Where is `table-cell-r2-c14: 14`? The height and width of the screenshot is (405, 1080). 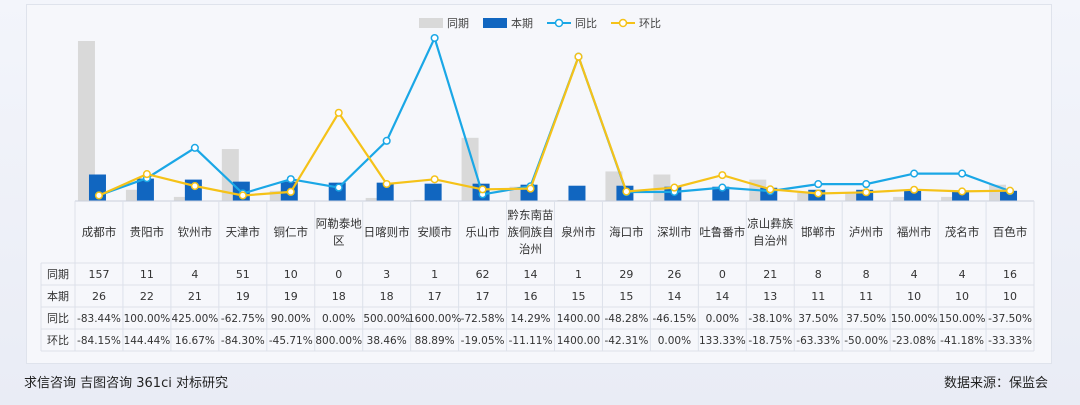
table-cell-r2-c14: 14 is located at coordinates (722, 296).